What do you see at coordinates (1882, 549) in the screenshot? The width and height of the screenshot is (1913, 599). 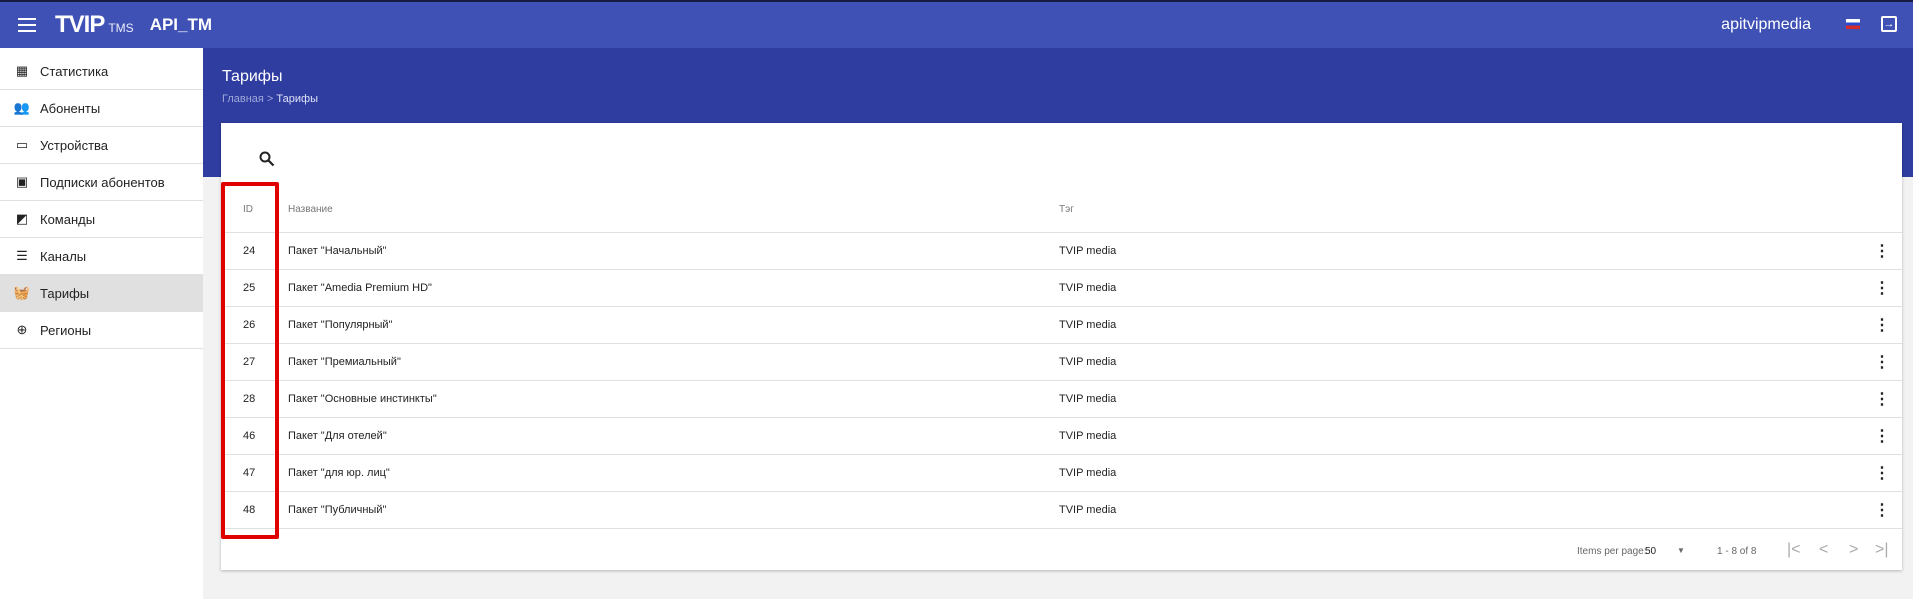 I see `last-page-icon: >|` at bounding box center [1882, 549].